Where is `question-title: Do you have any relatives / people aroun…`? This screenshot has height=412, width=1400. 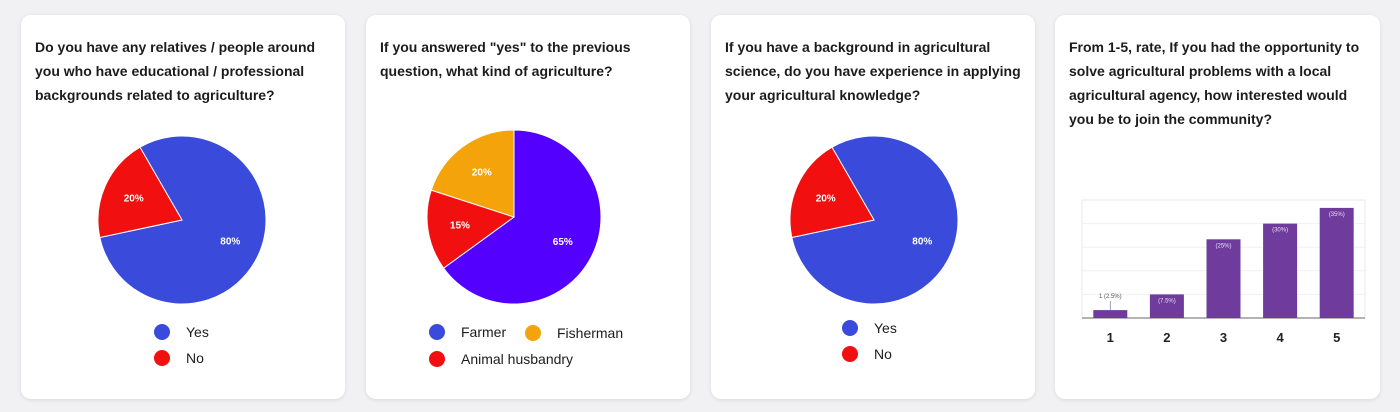
question-title: Do you have any relatives / people aroun… is located at coordinates (175, 71).